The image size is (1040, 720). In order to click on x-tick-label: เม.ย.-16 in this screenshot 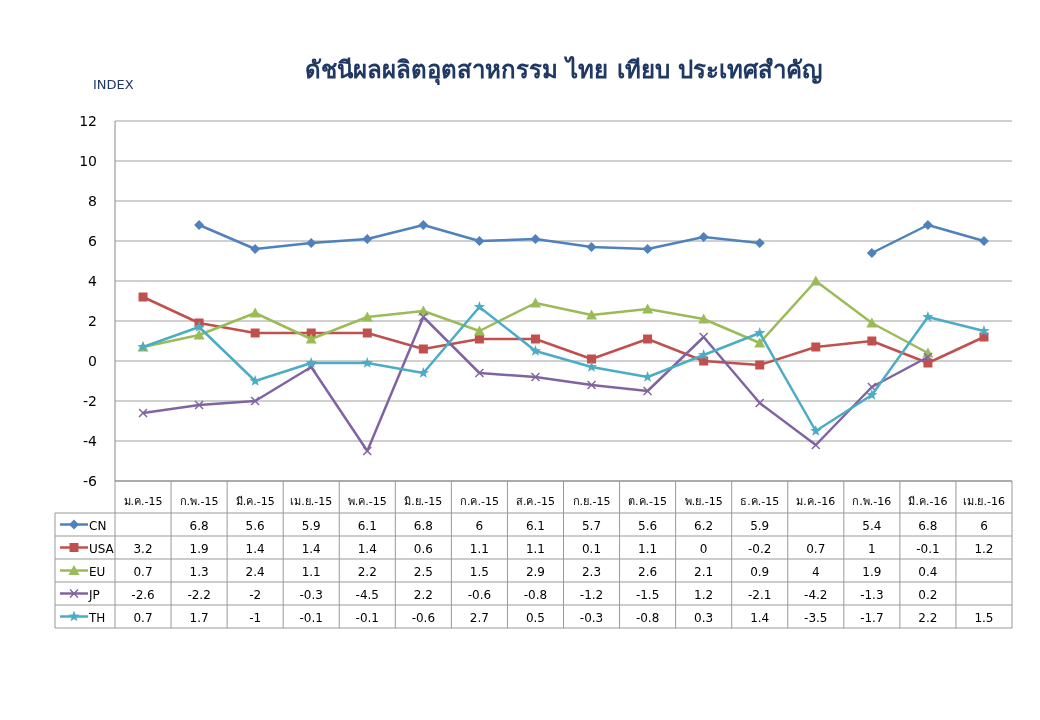, I will do `click(983, 501)`.